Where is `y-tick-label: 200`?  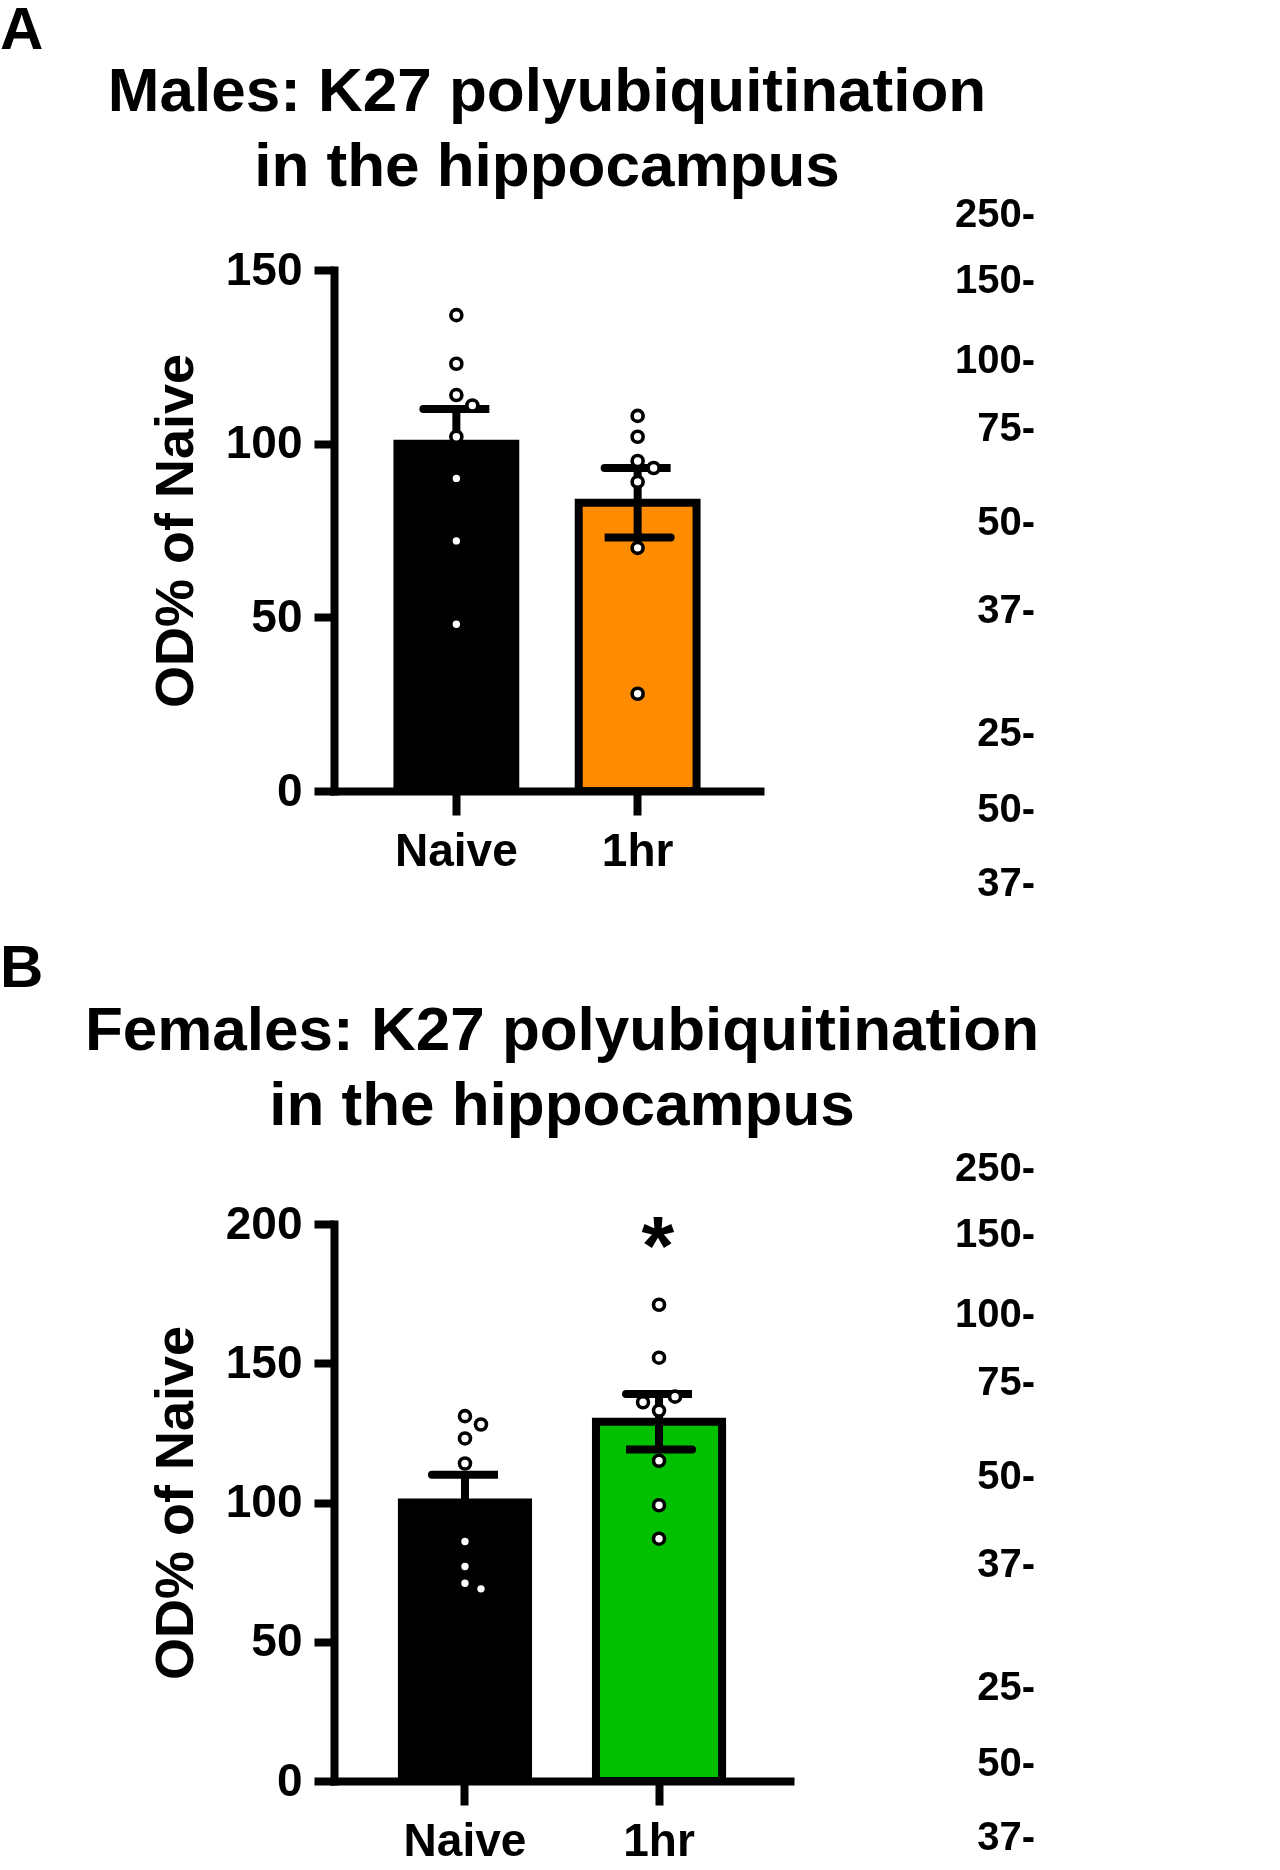 y-tick-label: 200 is located at coordinates (264, 1222).